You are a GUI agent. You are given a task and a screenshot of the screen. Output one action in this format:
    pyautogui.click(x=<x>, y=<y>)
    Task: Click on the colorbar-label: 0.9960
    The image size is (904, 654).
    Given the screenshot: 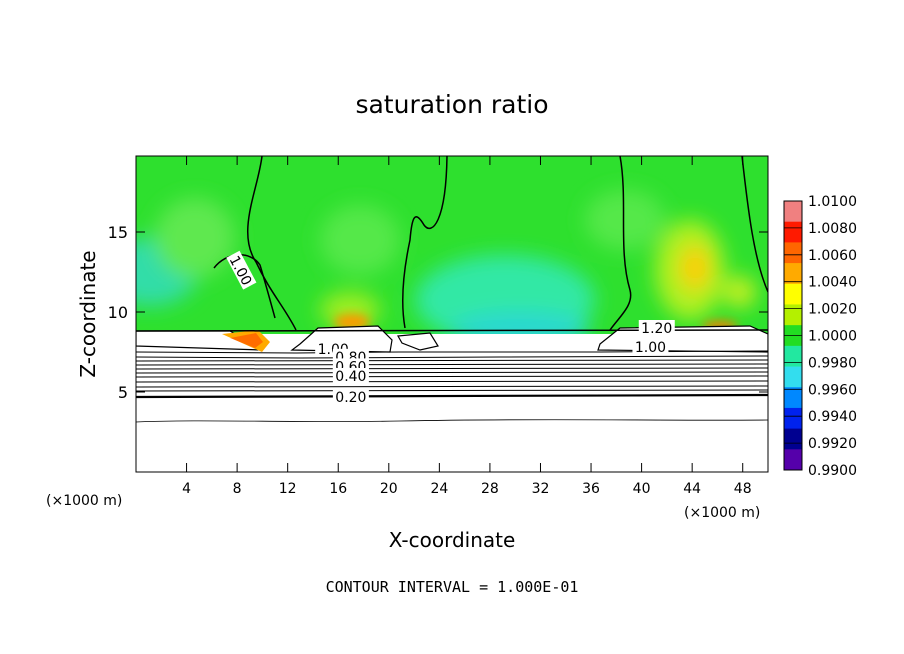 What is the action you would take?
    pyautogui.click(x=832, y=390)
    